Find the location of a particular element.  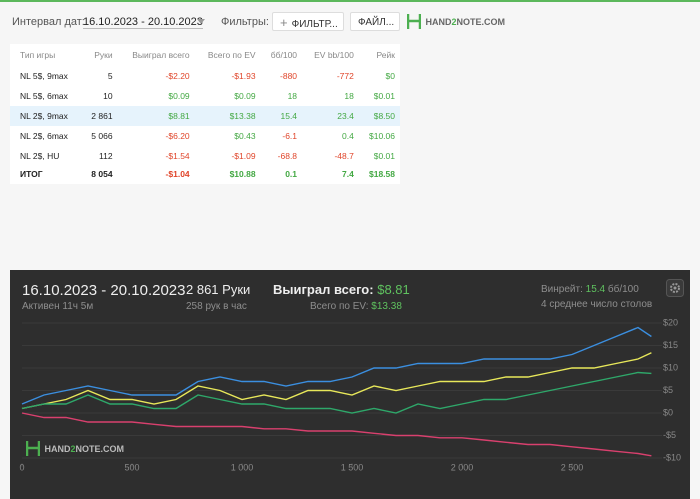

table-cell: -880 is located at coordinates (289, 76).